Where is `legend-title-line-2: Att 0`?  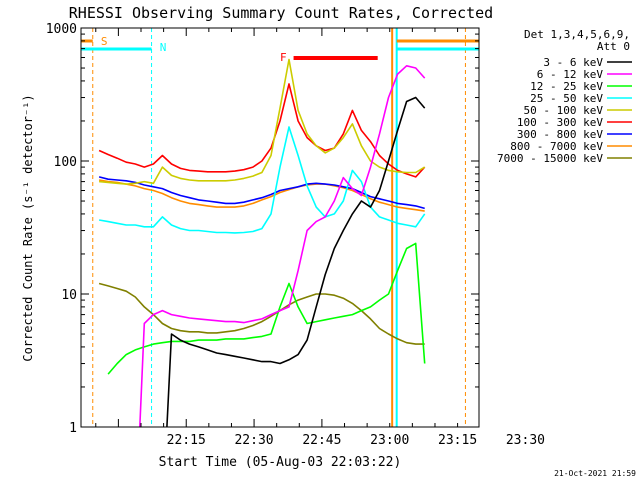
legend-title-line-2: Att 0 is located at coordinates (613, 46).